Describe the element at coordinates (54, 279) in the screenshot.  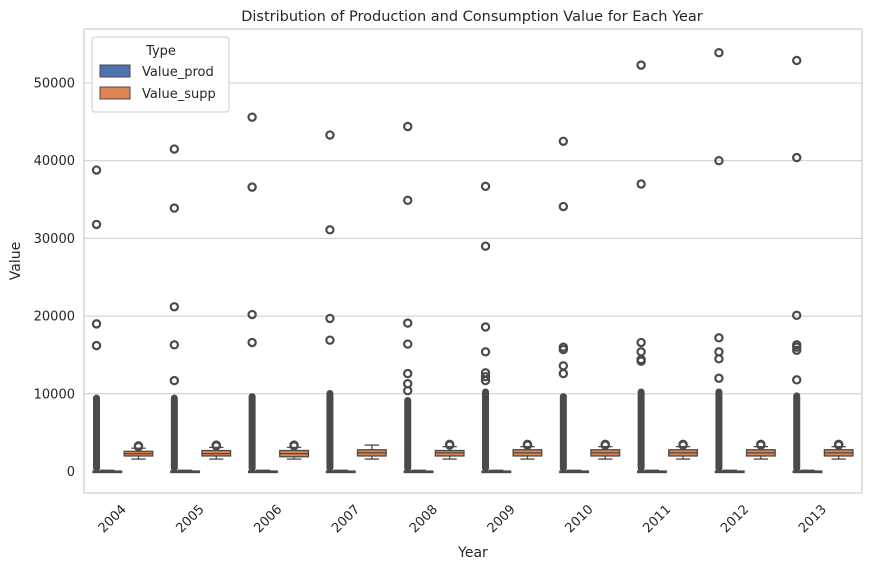
I see `y-tick-labels: 0 10000 20000 30000 40000 50000` at that location.